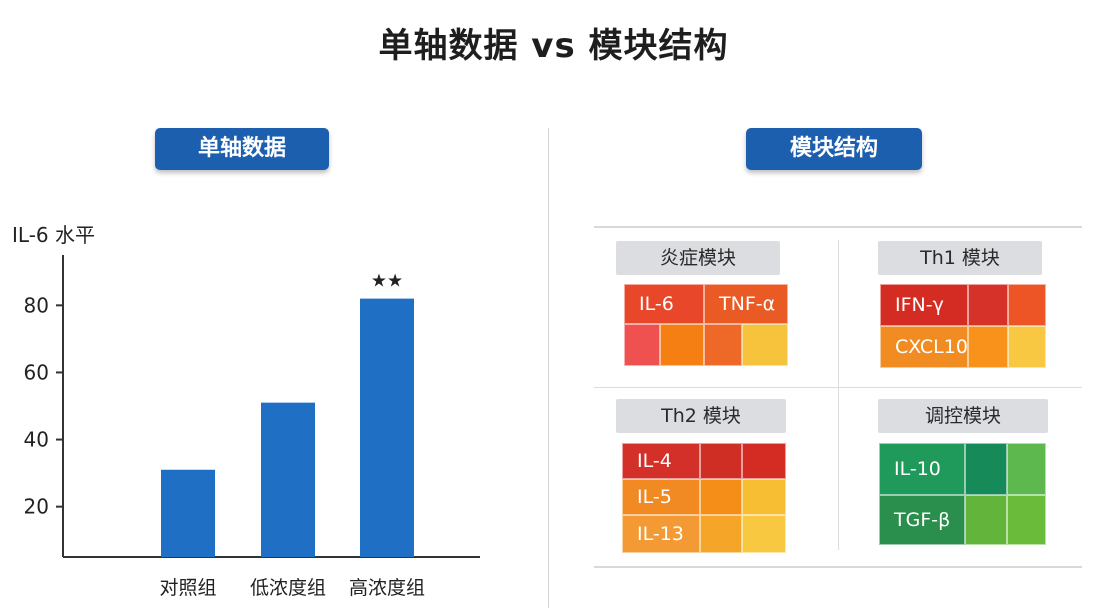  Describe the element at coordinates (553, 46) in the screenshot. I see `page-title: 单轴数据 vs 模块结构` at that location.